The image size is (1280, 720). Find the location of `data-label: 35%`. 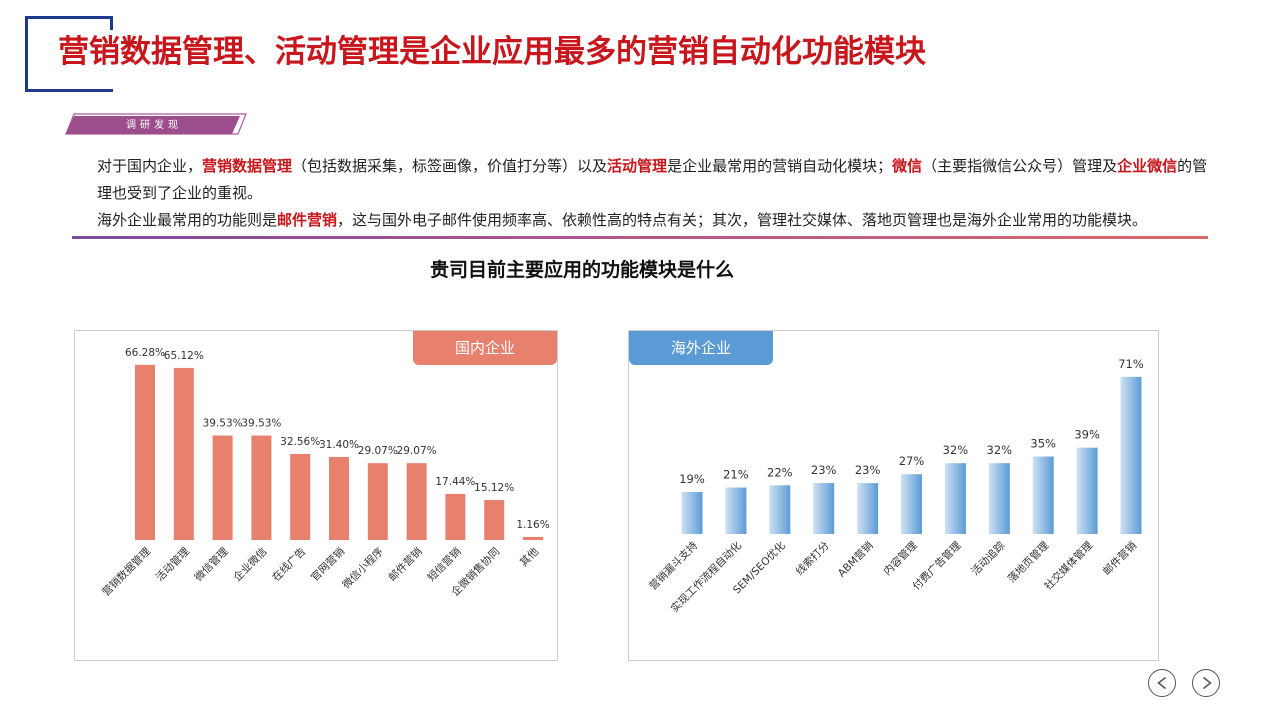

data-label: 35% is located at coordinates (1043, 444).